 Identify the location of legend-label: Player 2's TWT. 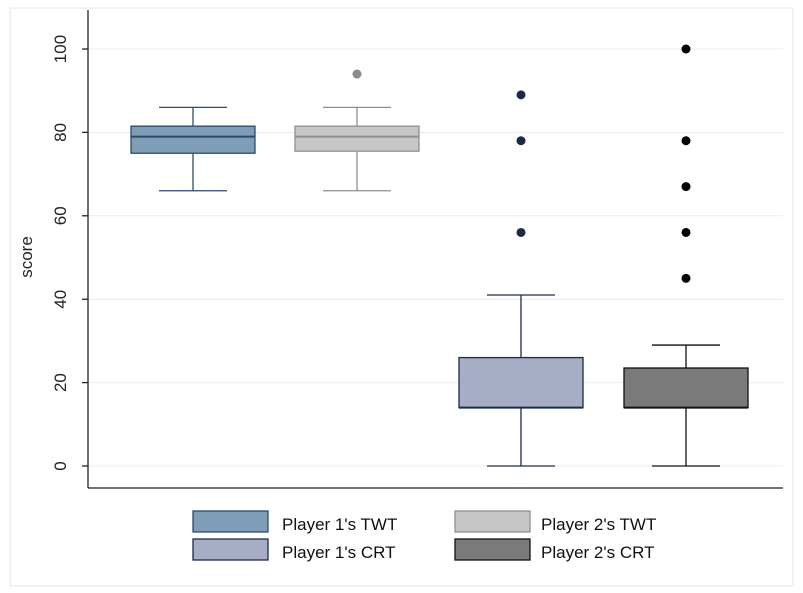
(598, 524).